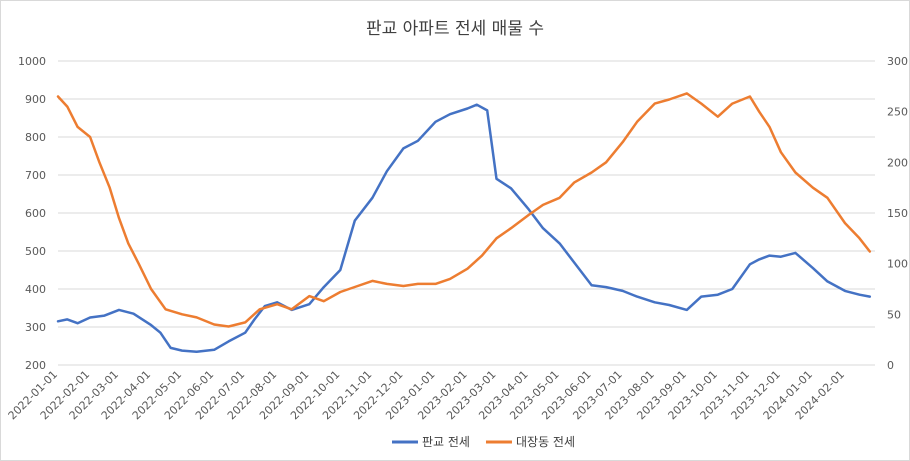 The height and width of the screenshot is (461, 910). I want to click on legend-label: 대장동 전세, so click(545, 442).